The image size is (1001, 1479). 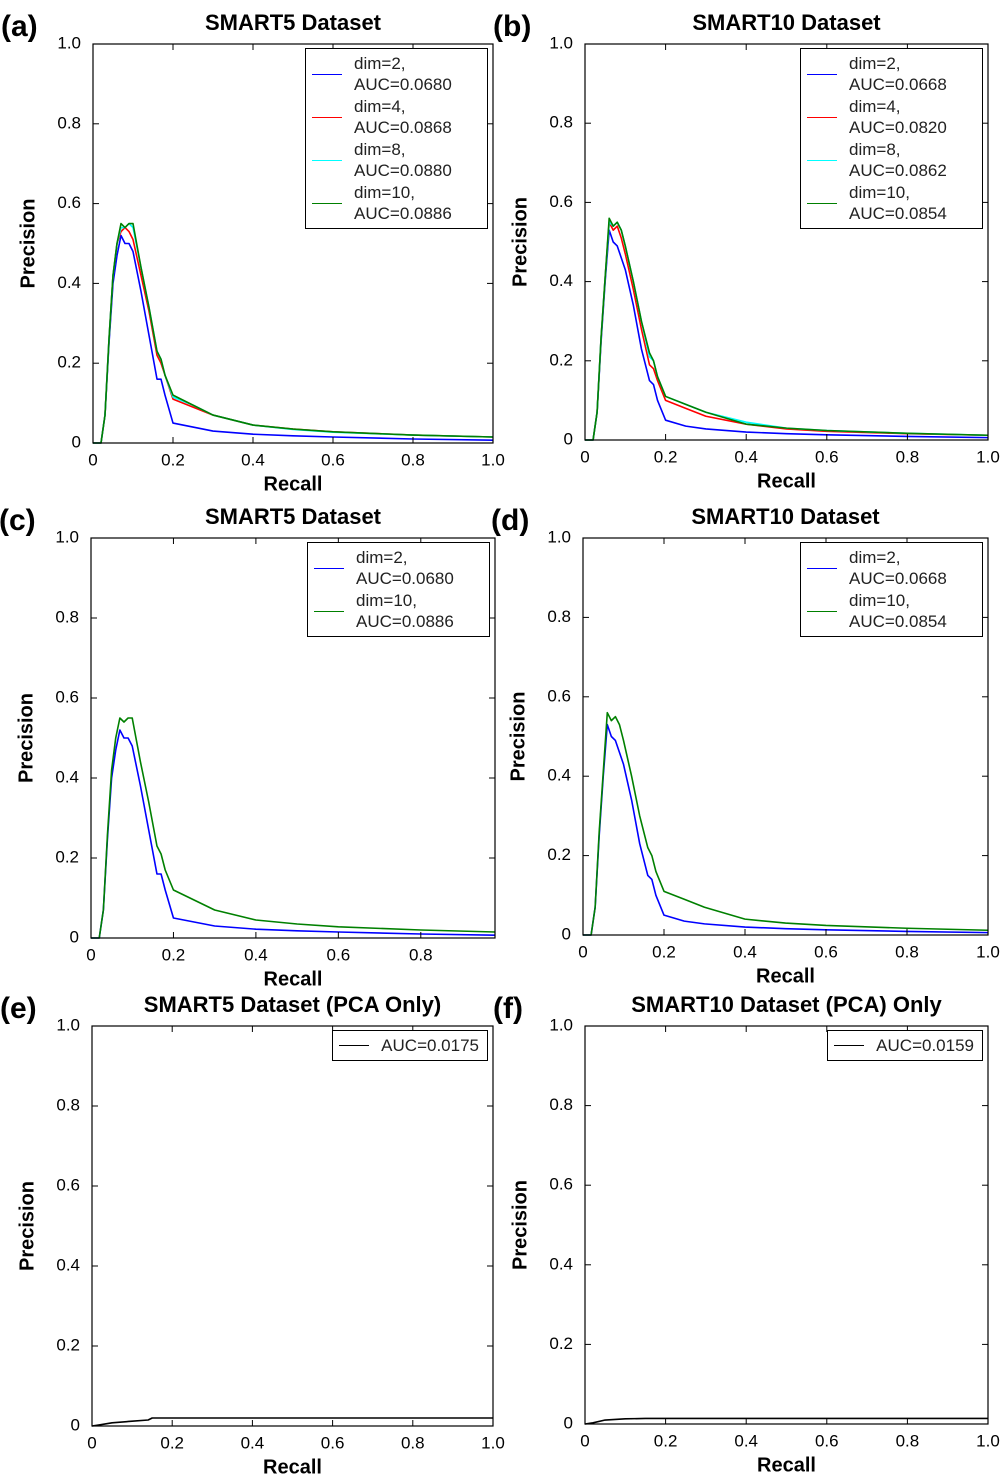 I want to click on legend: AUC=0.0159, so click(x=905, y=1045).